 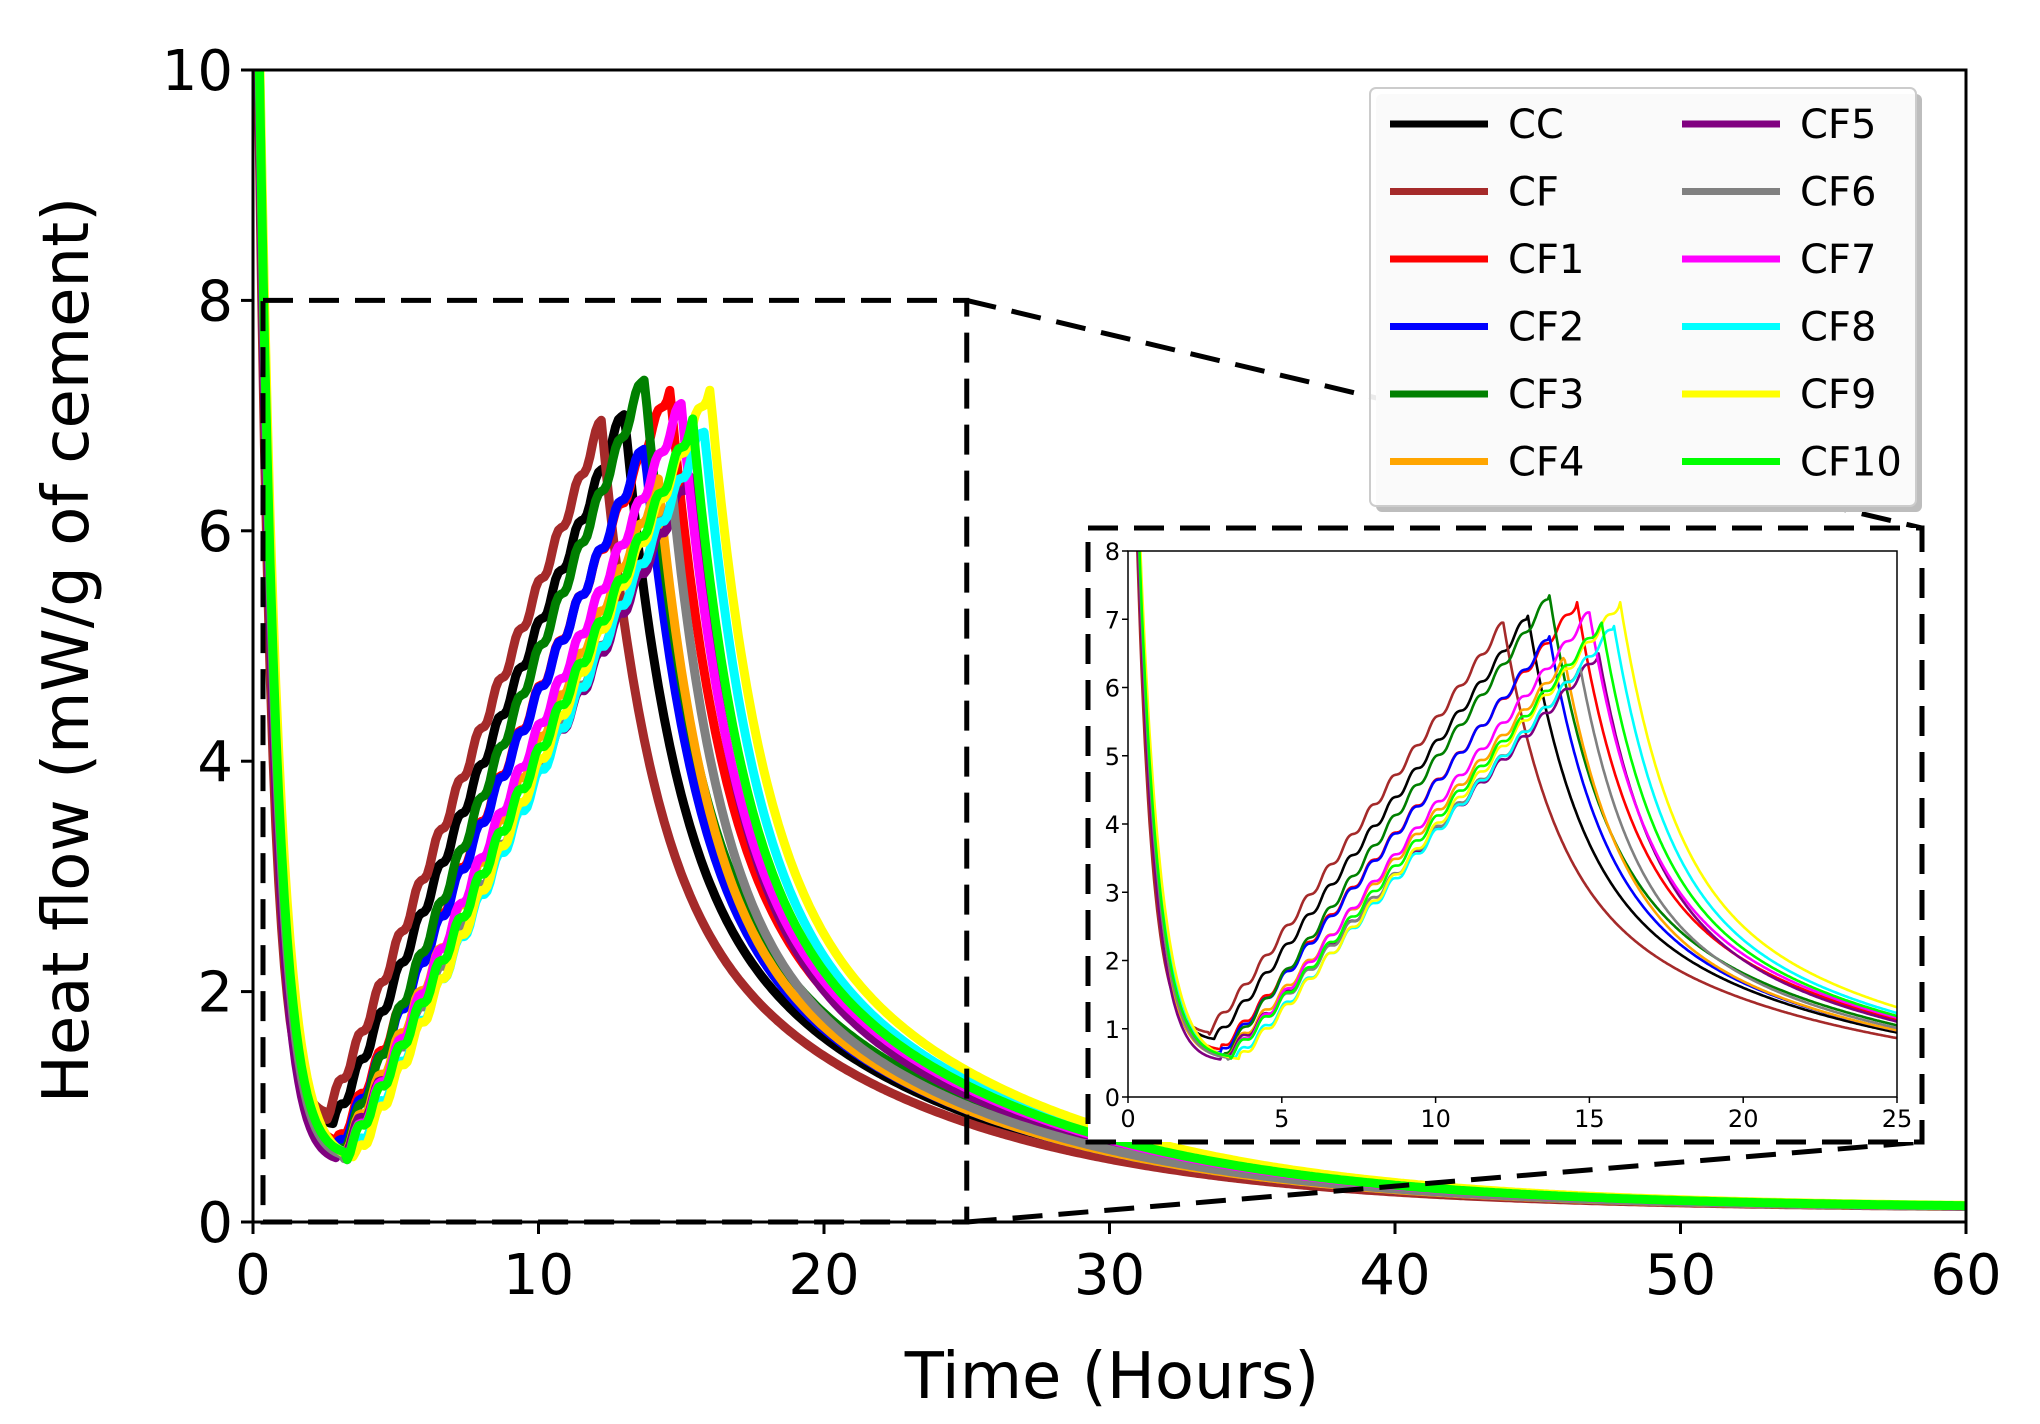 What do you see at coordinates (1444, 414) in the screenshot?
I see `zoom-connector-top` at bounding box center [1444, 414].